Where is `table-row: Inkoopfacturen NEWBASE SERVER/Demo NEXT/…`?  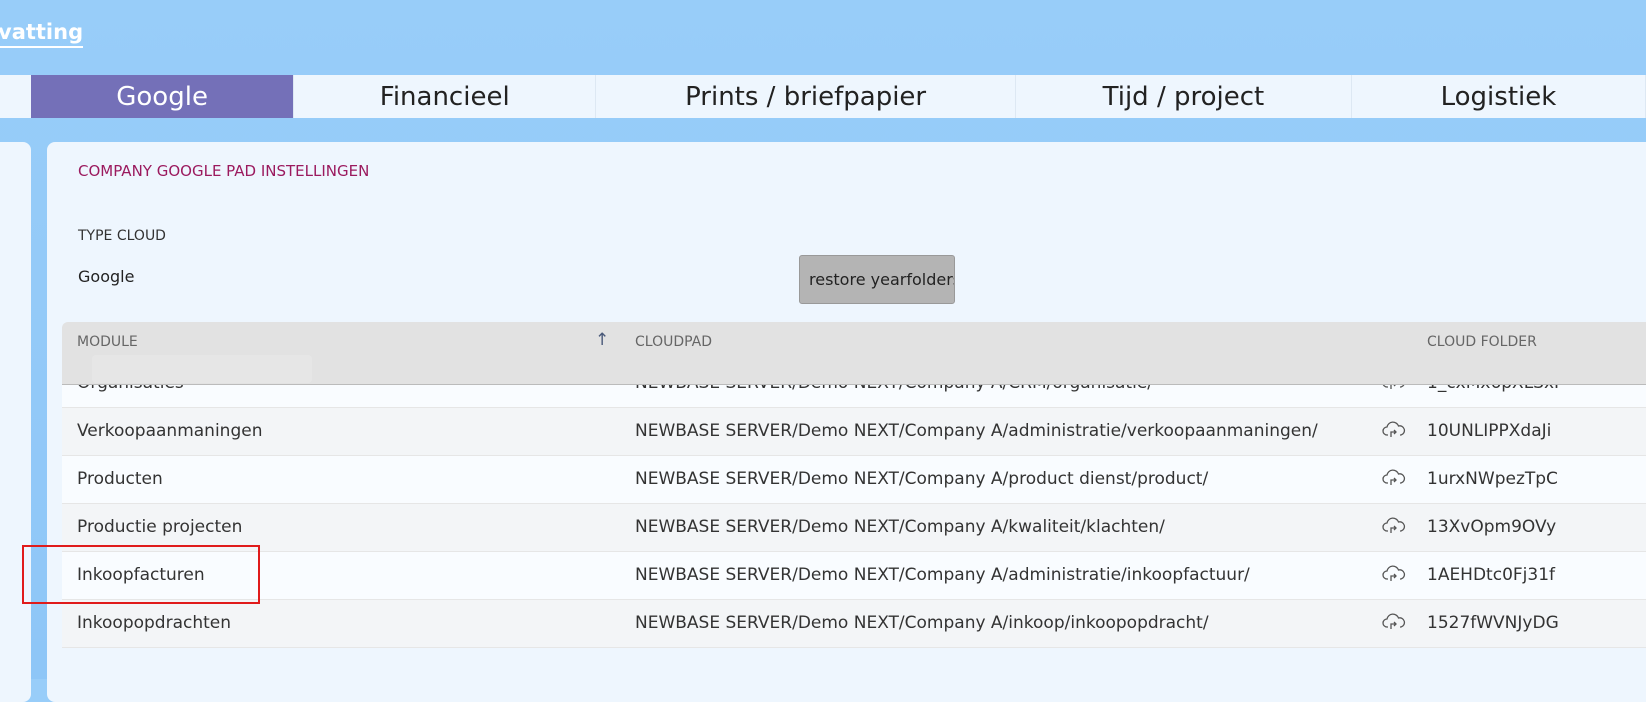
table-row: Inkoopfacturen NEWBASE SERVER/Demo NEXT/… is located at coordinates (854, 576).